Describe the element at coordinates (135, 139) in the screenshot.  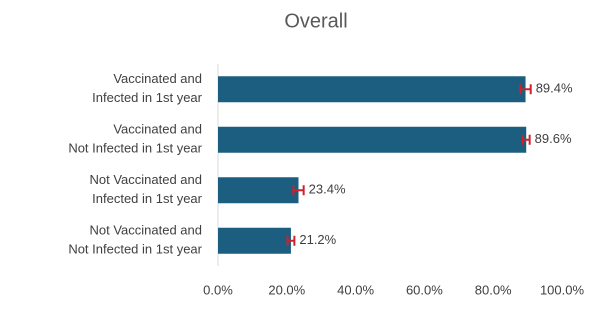
I see `y-tick-label: Vaccinated and Not Infected in 1st year` at that location.